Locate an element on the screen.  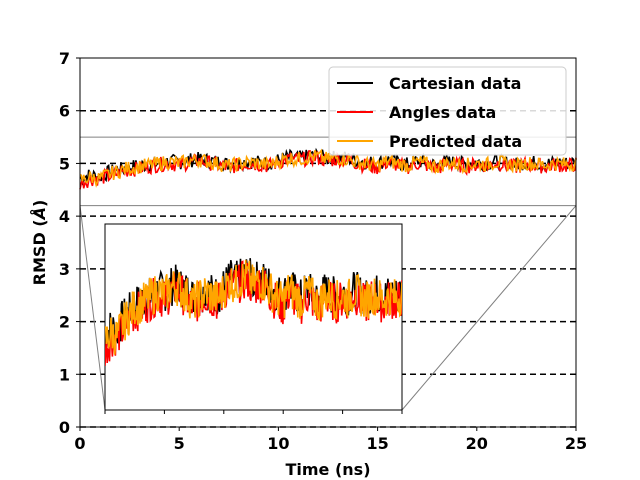
x-axis-label: Time (ns) is located at coordinates (327, 469).